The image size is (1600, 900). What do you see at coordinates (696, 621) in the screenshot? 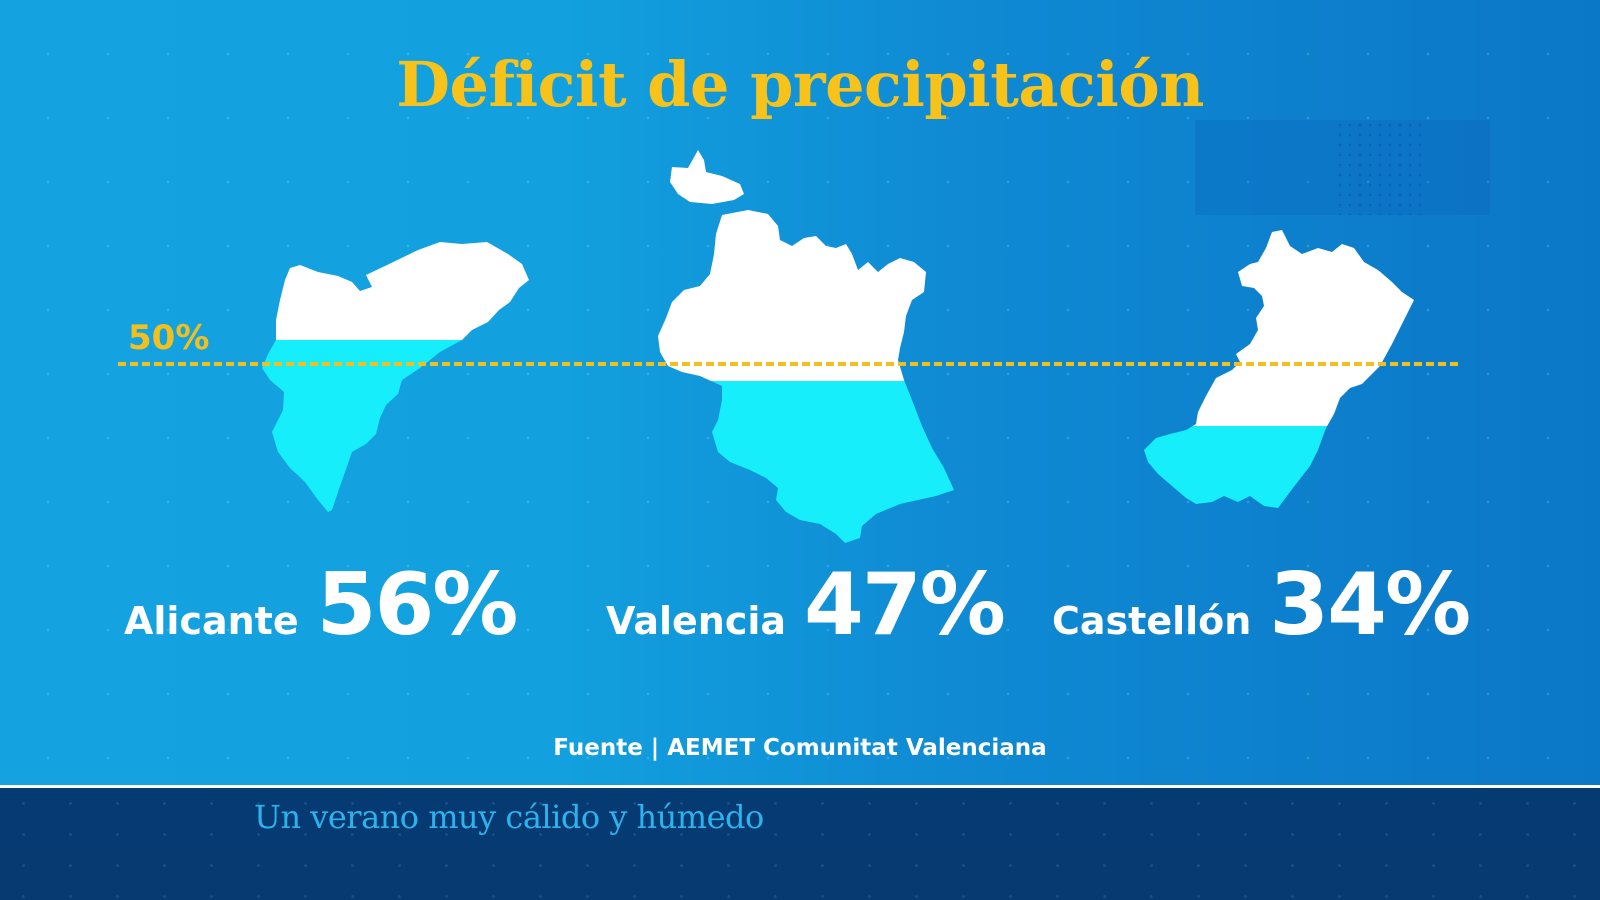
I see `region-name: Valencia` at bounding box center [696, 621].